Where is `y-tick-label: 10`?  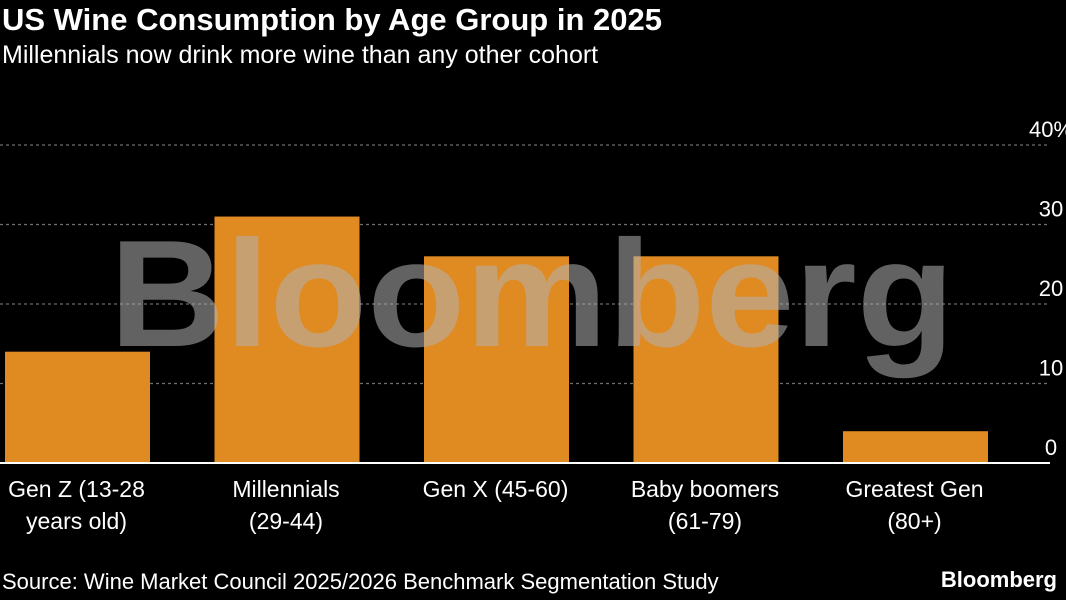 y-tick-label: 10 is located at coordinates (1051, 368).